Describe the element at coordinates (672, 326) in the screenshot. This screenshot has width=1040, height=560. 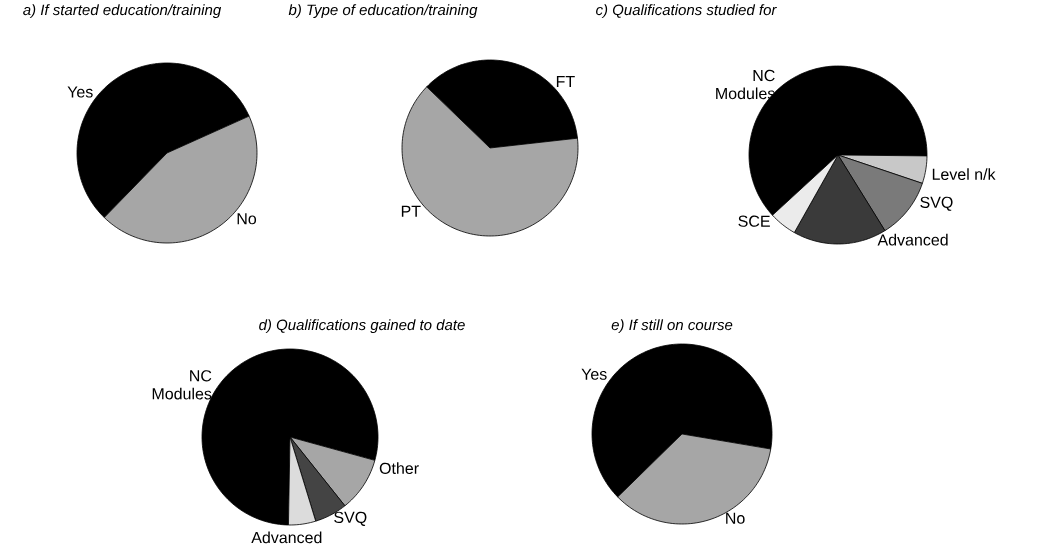
I see `chart-title: e) If still on course` at that location.